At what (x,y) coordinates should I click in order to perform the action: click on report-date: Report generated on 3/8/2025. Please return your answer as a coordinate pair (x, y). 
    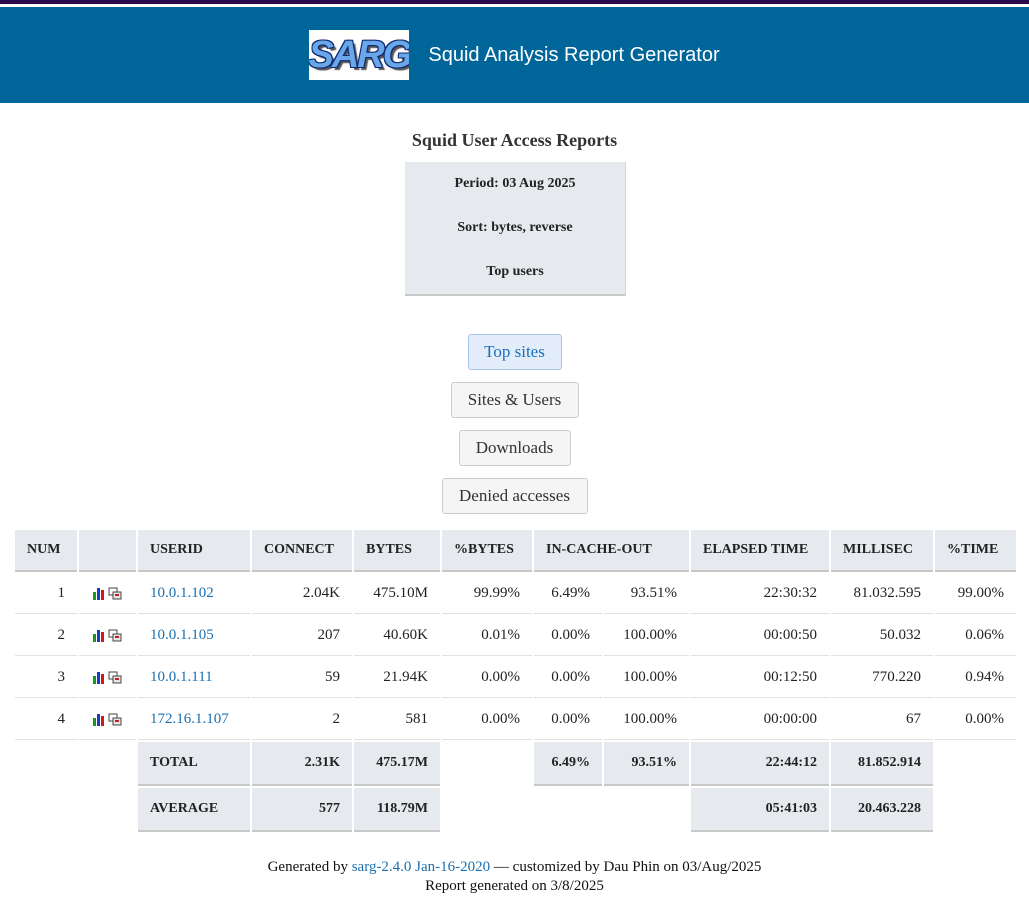
    Looking at the image, I should click on (514, 886).